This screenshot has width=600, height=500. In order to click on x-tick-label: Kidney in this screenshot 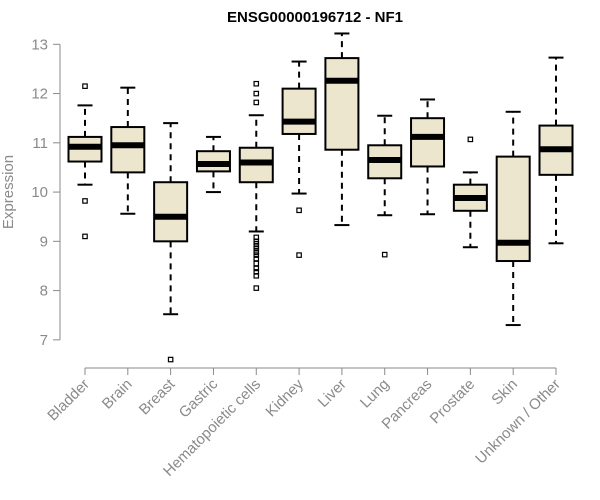, I will do `click(284, 397)`.